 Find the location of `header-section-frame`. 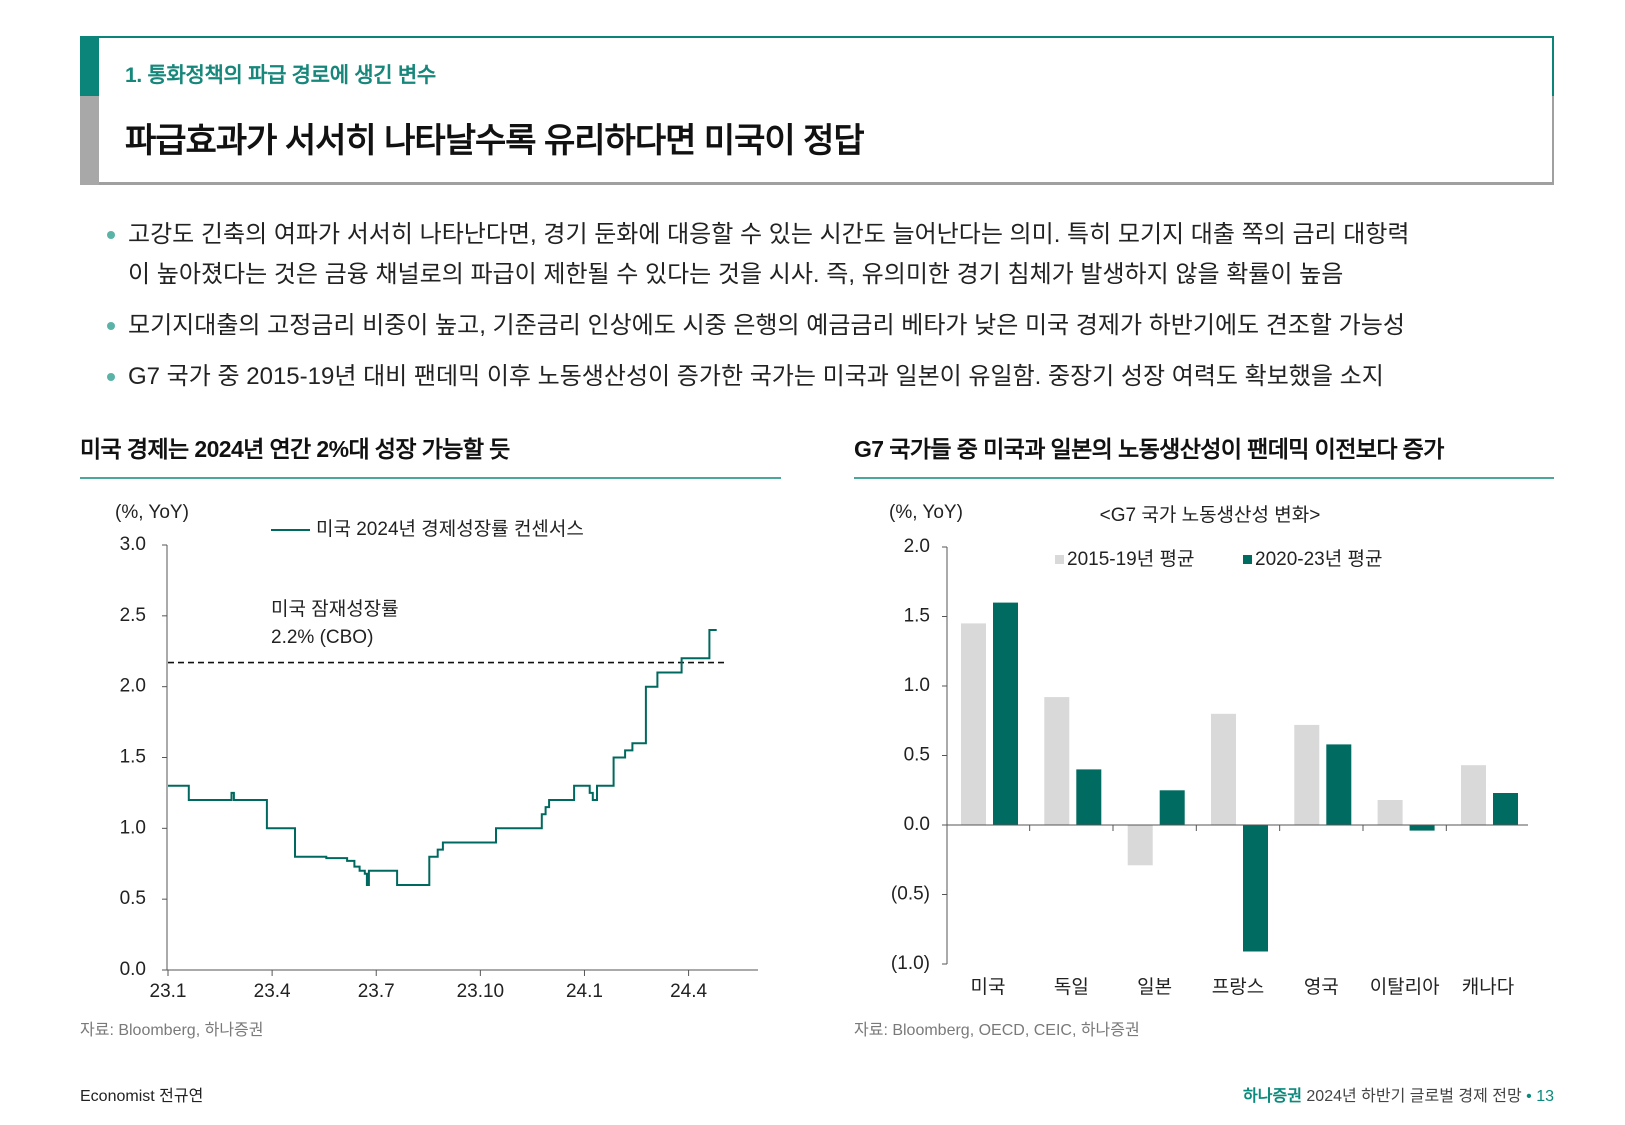

header-section-frame is located at coordinates (826, 66).